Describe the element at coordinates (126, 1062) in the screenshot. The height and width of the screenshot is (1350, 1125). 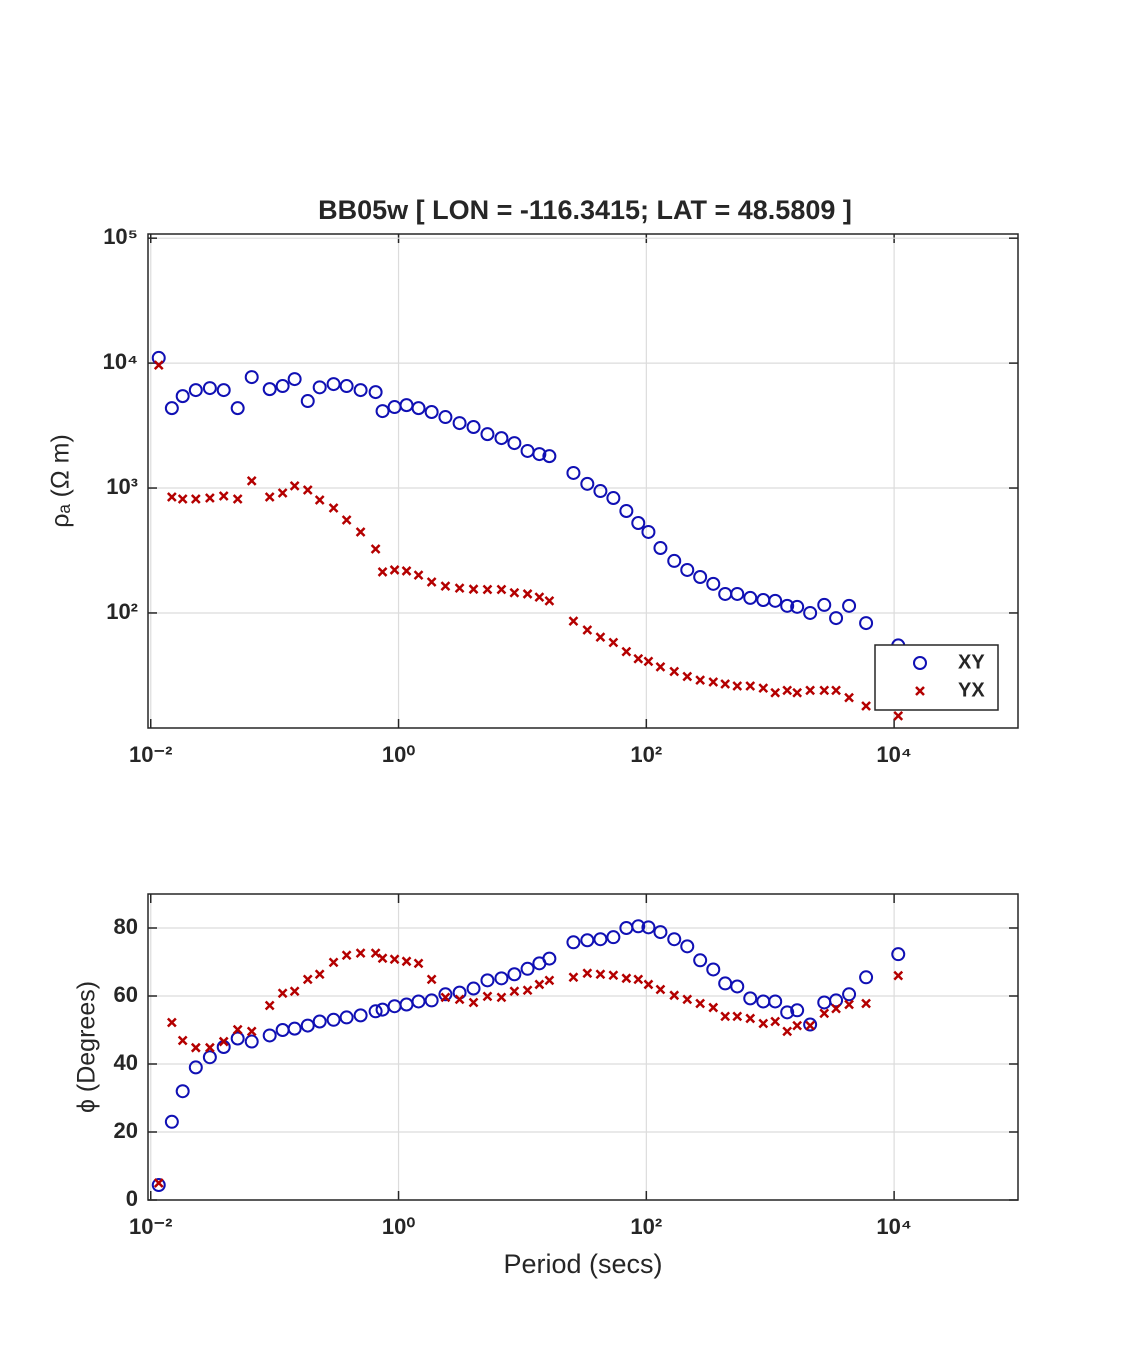
I see `y-tick-label: 40` at that location.